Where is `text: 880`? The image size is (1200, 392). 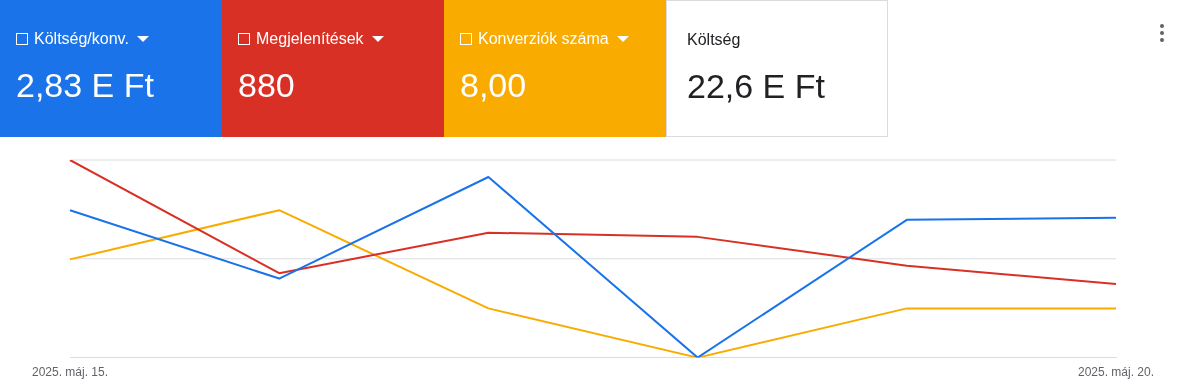 text: 880 is located at coordinates (267, 85).